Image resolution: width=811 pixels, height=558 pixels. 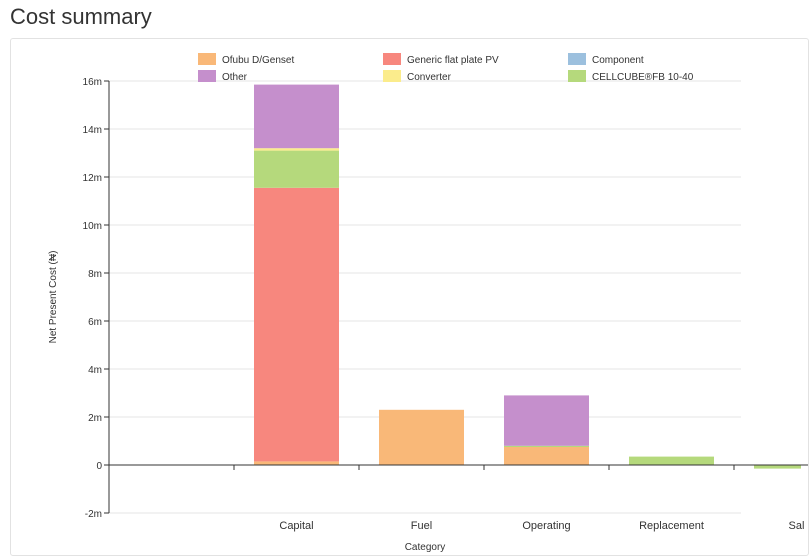 I want to click on x-tick-label: Capital, so click(x=296, y=526).